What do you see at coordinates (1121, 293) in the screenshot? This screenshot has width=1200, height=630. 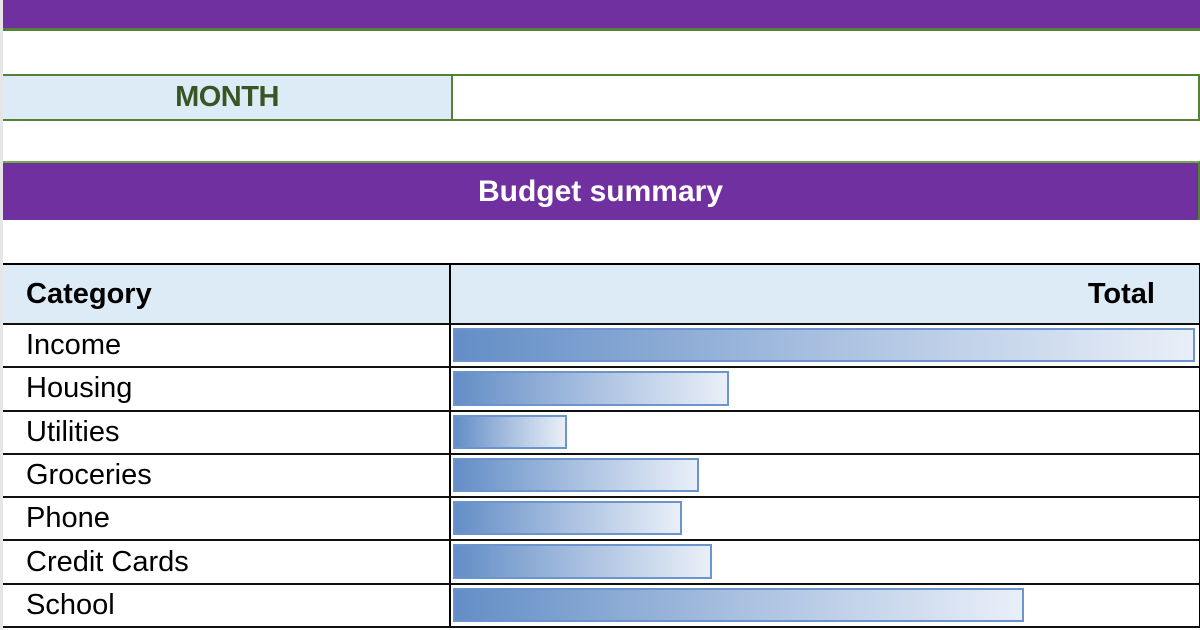 I see `column-header-total: Total` at bounding box center [1121, 293].